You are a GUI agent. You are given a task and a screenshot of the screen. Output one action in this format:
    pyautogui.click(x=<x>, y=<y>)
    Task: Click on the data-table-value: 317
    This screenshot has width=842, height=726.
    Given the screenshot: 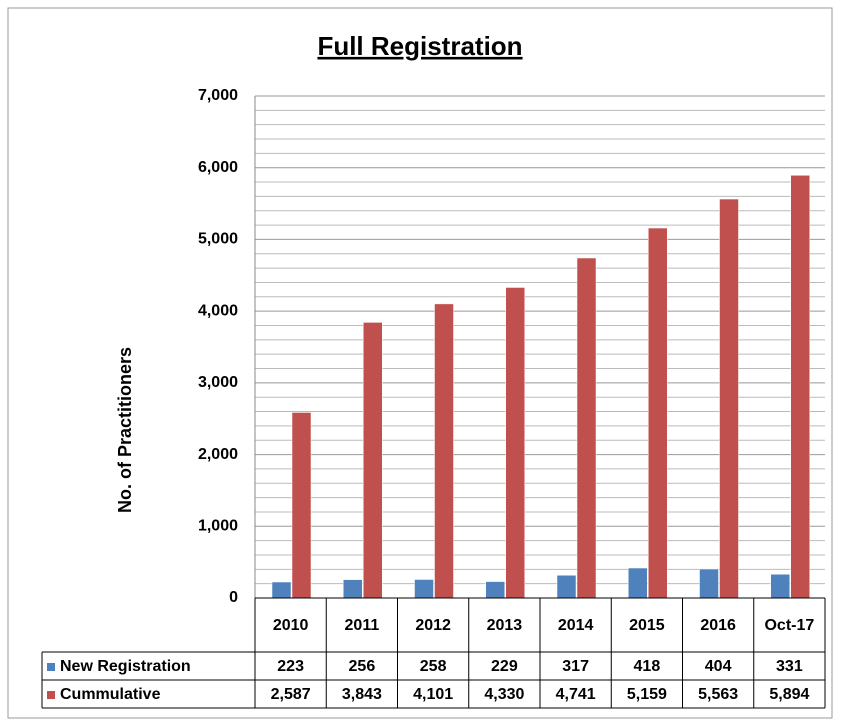 What is the action you would take?
    pyautogui.click(x=575, y=666)
    